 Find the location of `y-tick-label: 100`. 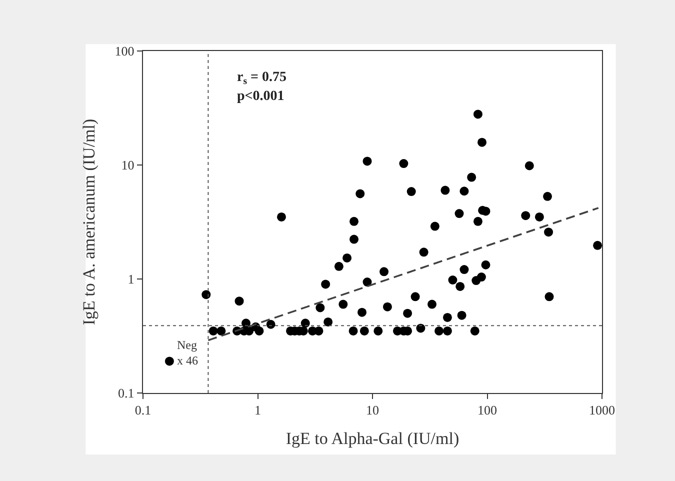

y-tick-label: 100 is located at coordinates (124, 51).